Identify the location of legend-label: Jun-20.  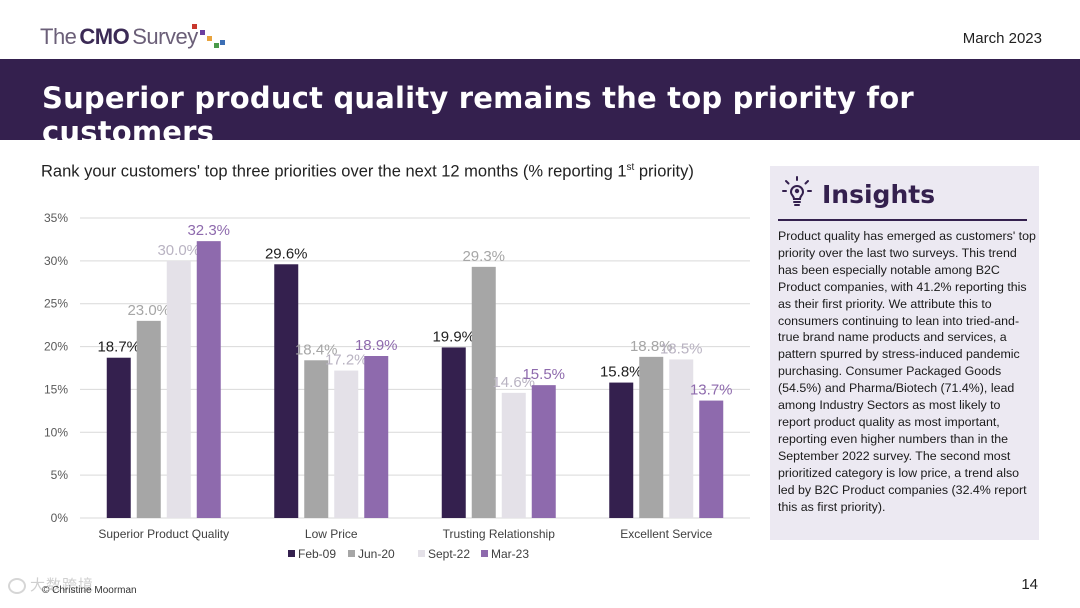
(376, 554).